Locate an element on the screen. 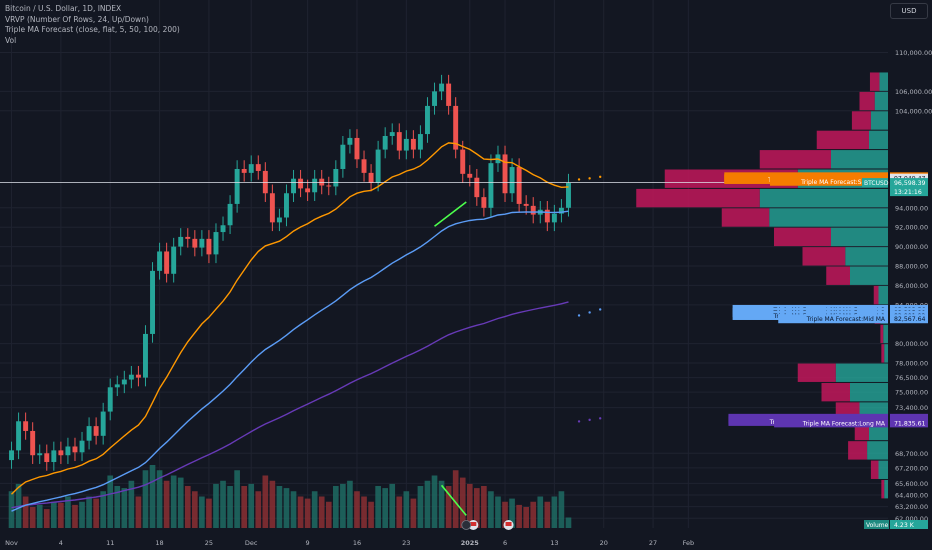  time-tick-label: 25 is located at coordinates (209, 543).